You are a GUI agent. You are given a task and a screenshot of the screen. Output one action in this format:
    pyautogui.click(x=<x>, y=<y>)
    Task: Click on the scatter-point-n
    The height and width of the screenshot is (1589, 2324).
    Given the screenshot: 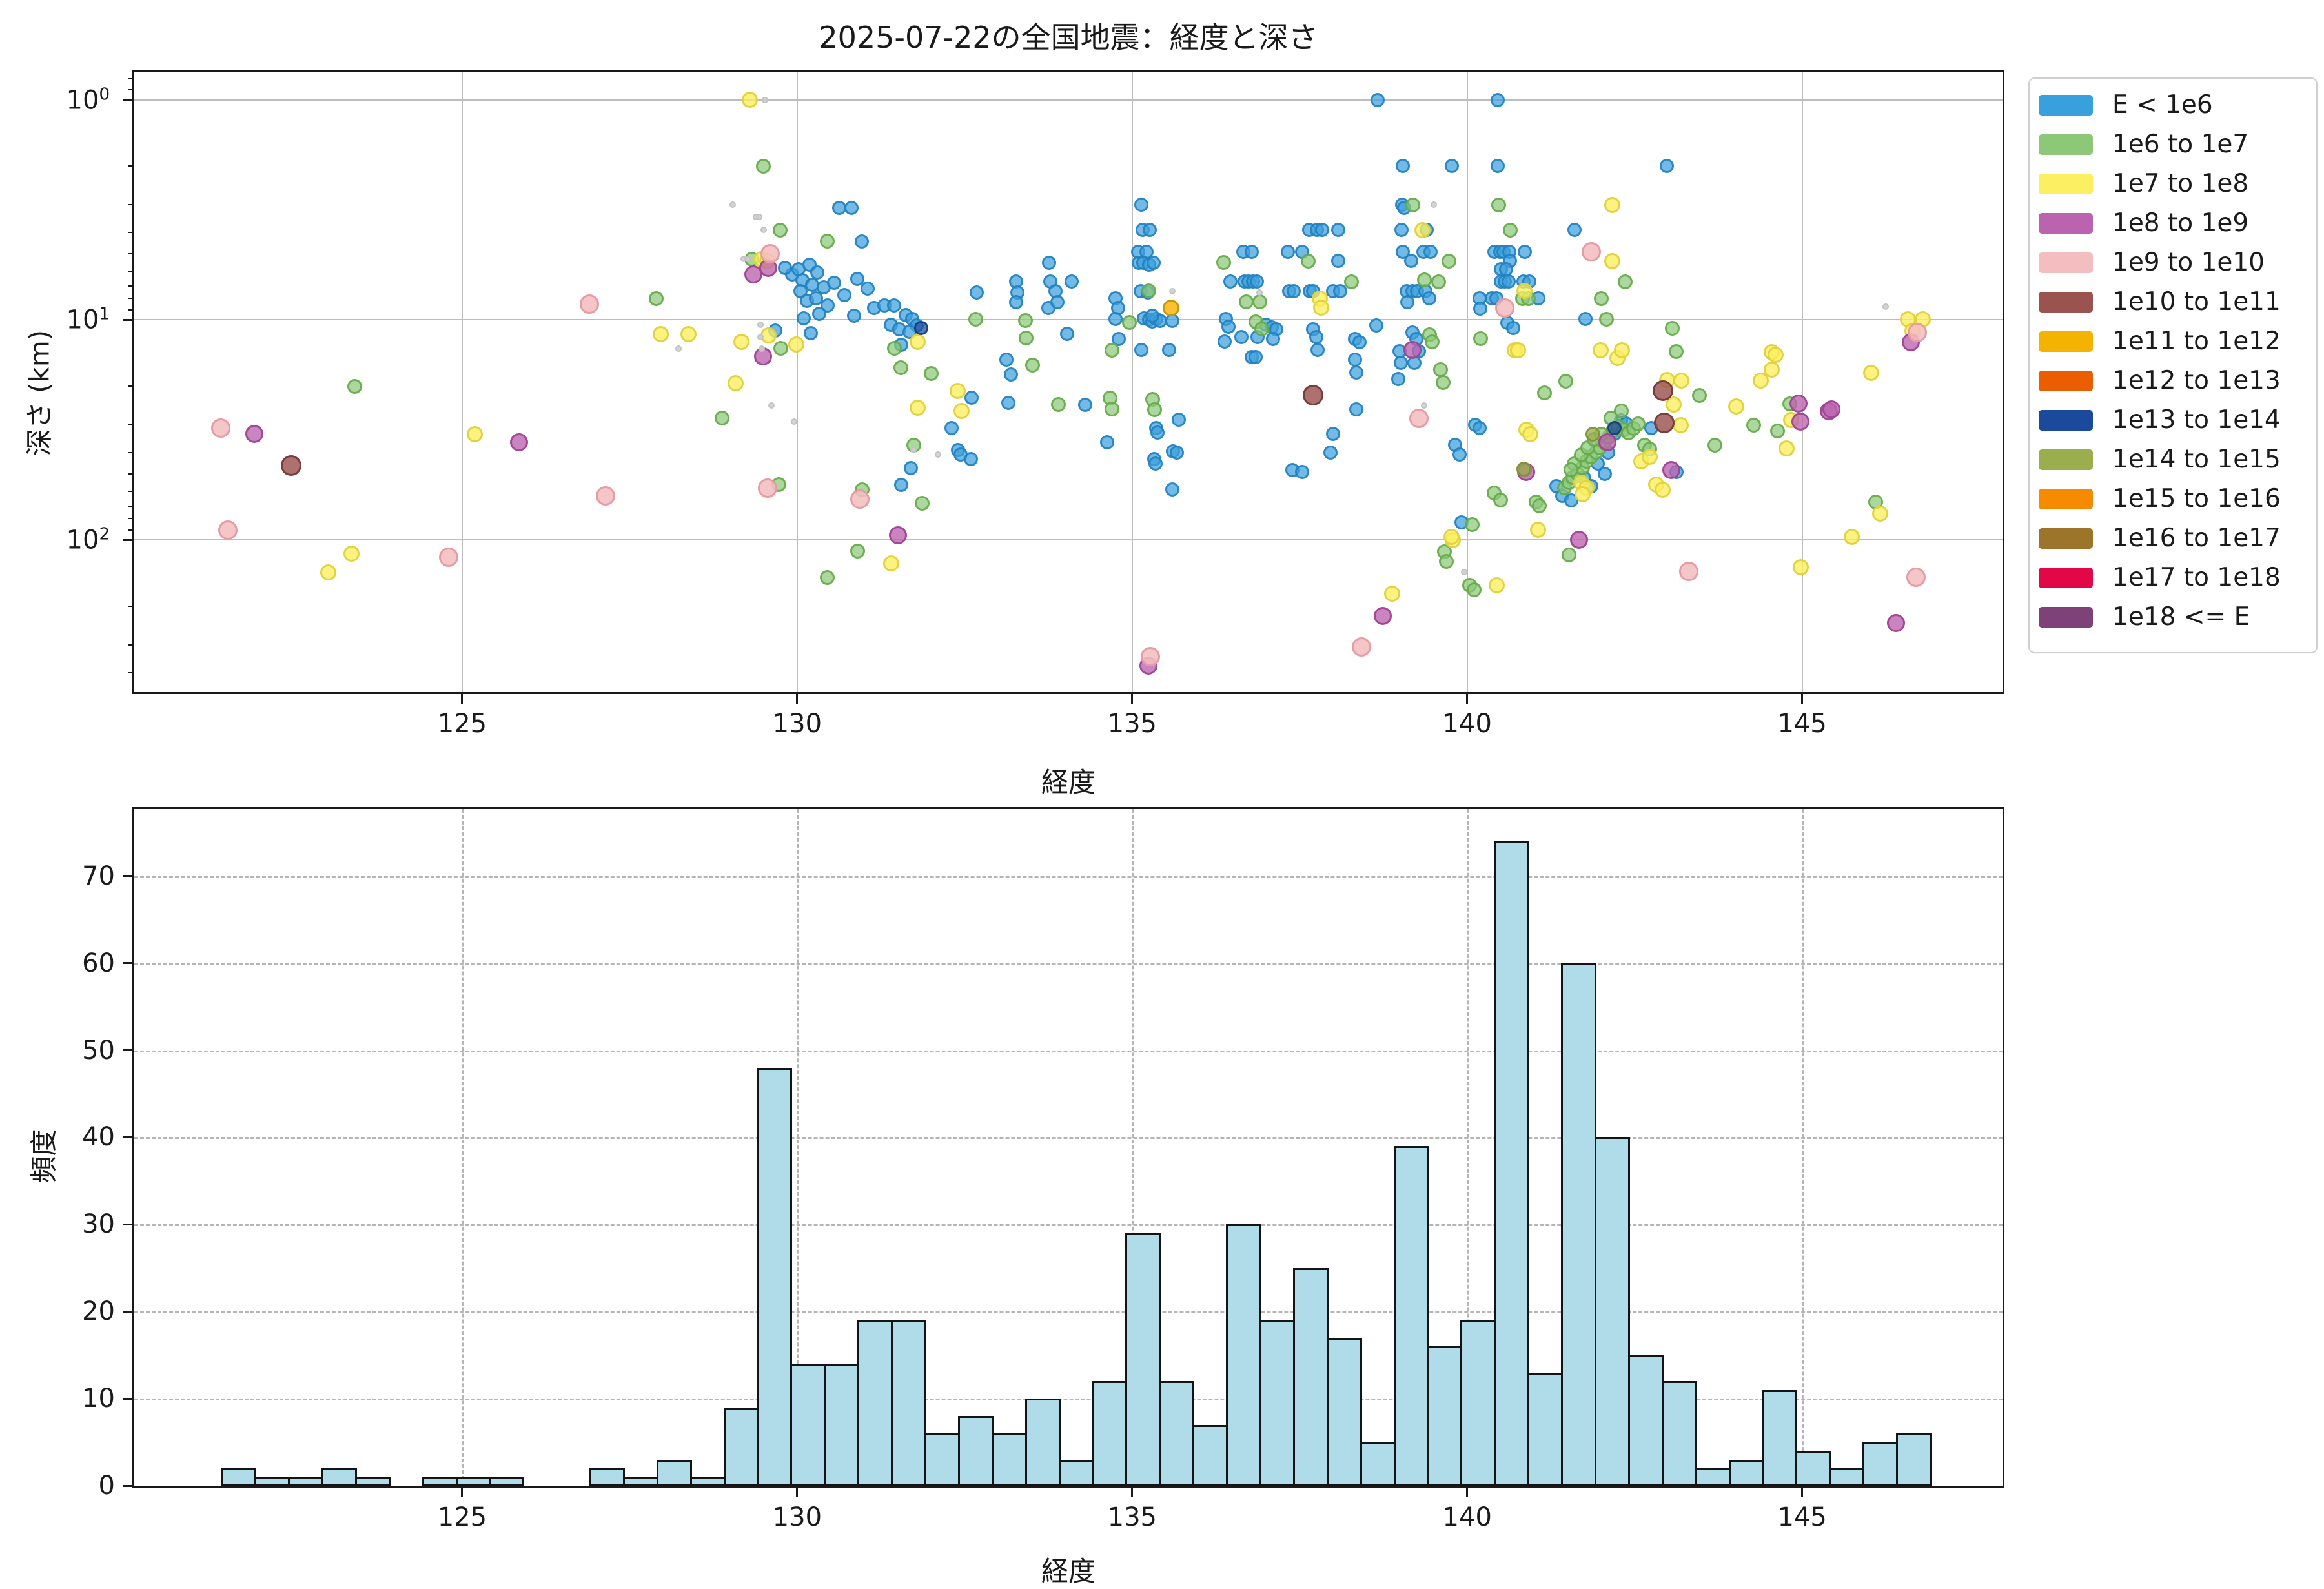 What is the action you would take?
    pyautogui.click(x=920, y=329)
    